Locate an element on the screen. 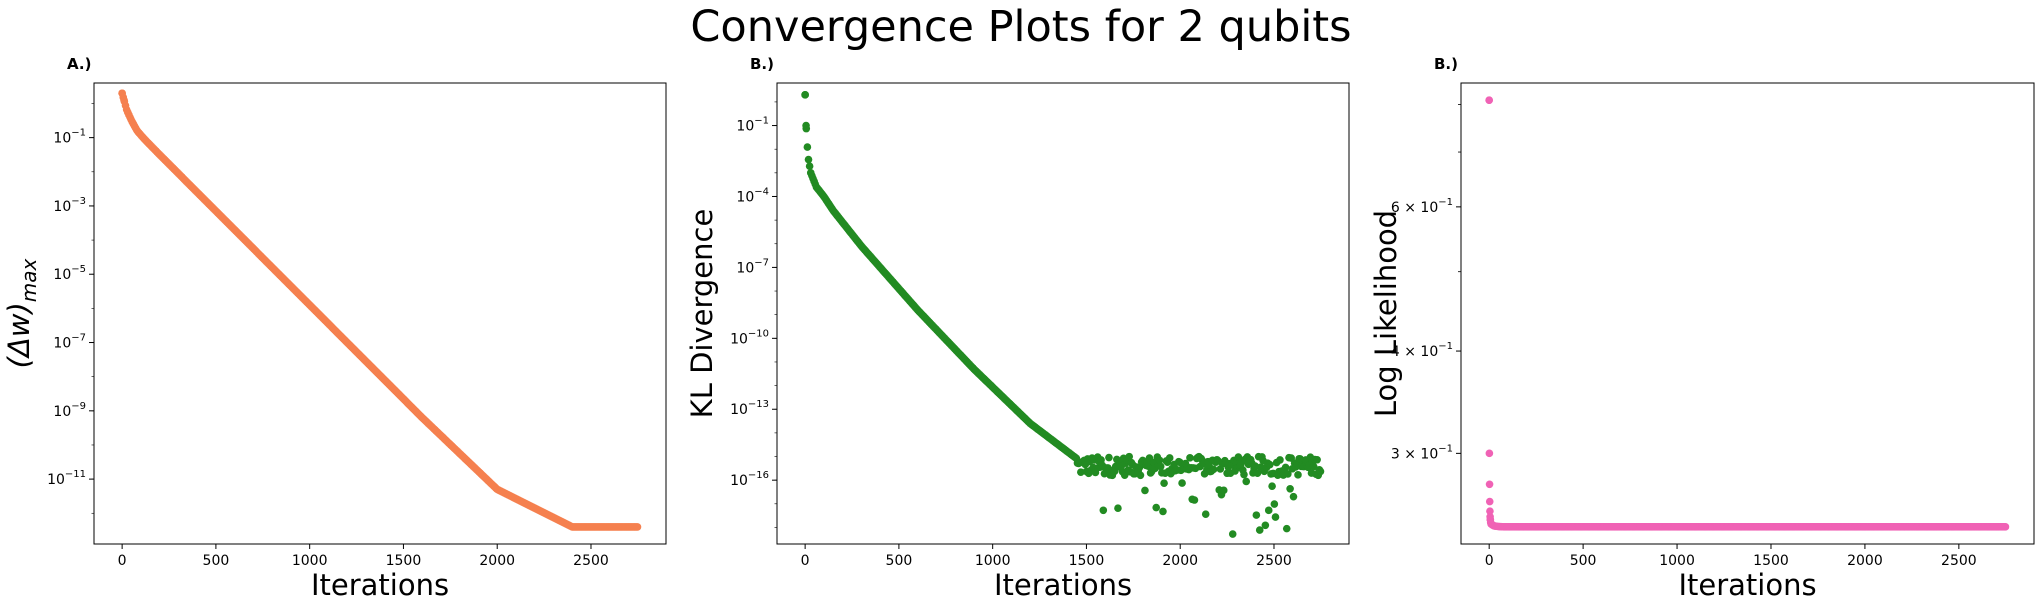 This screenshot has height=611, width=2042. y-tick-label: 10⁻⁵ is located at coordinates (69, 273).